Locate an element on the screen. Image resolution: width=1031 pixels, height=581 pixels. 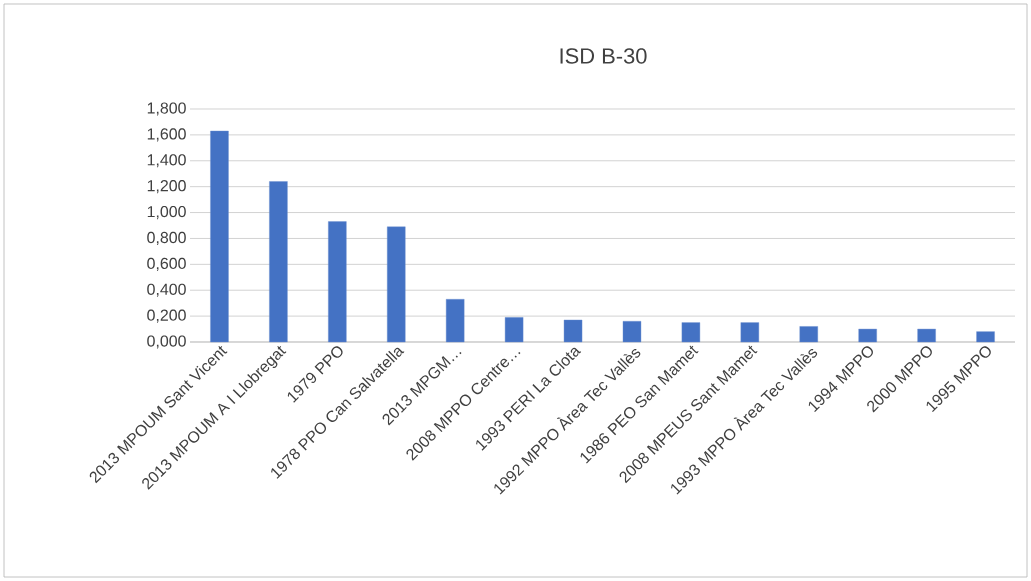
y-tick-label: 0,200 is located at coordinates (166, 316).